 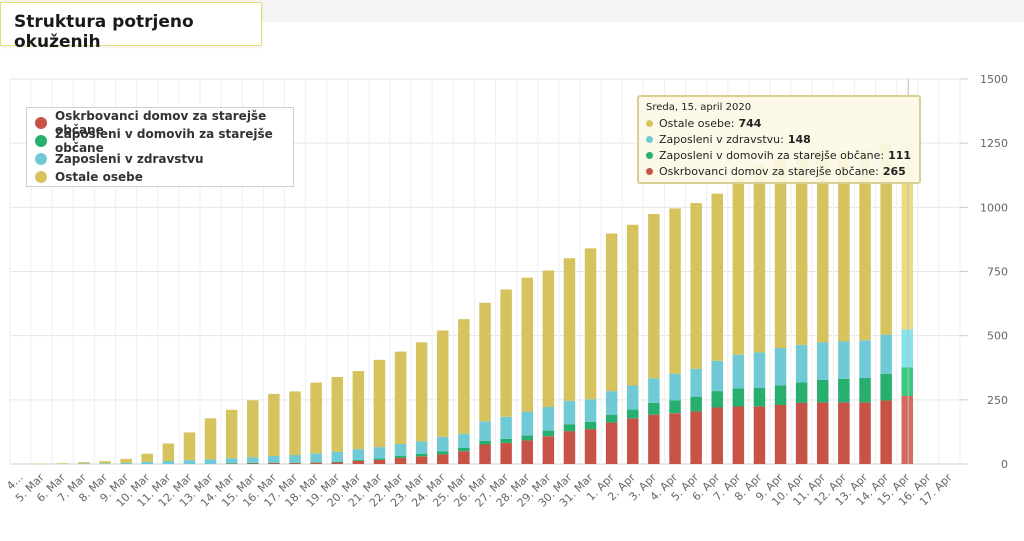 What do you see at coordinates (164, 177) in the screenshot?
I see `legend-item-ostale: Ostale osebe` at bounding box center [164, 177].